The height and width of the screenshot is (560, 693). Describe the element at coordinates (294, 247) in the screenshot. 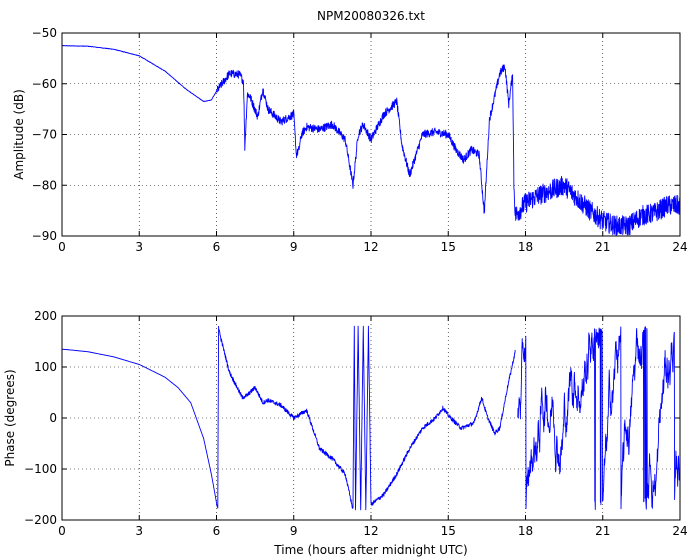

I see `amplitude-x-tick-label: 9` at that location.